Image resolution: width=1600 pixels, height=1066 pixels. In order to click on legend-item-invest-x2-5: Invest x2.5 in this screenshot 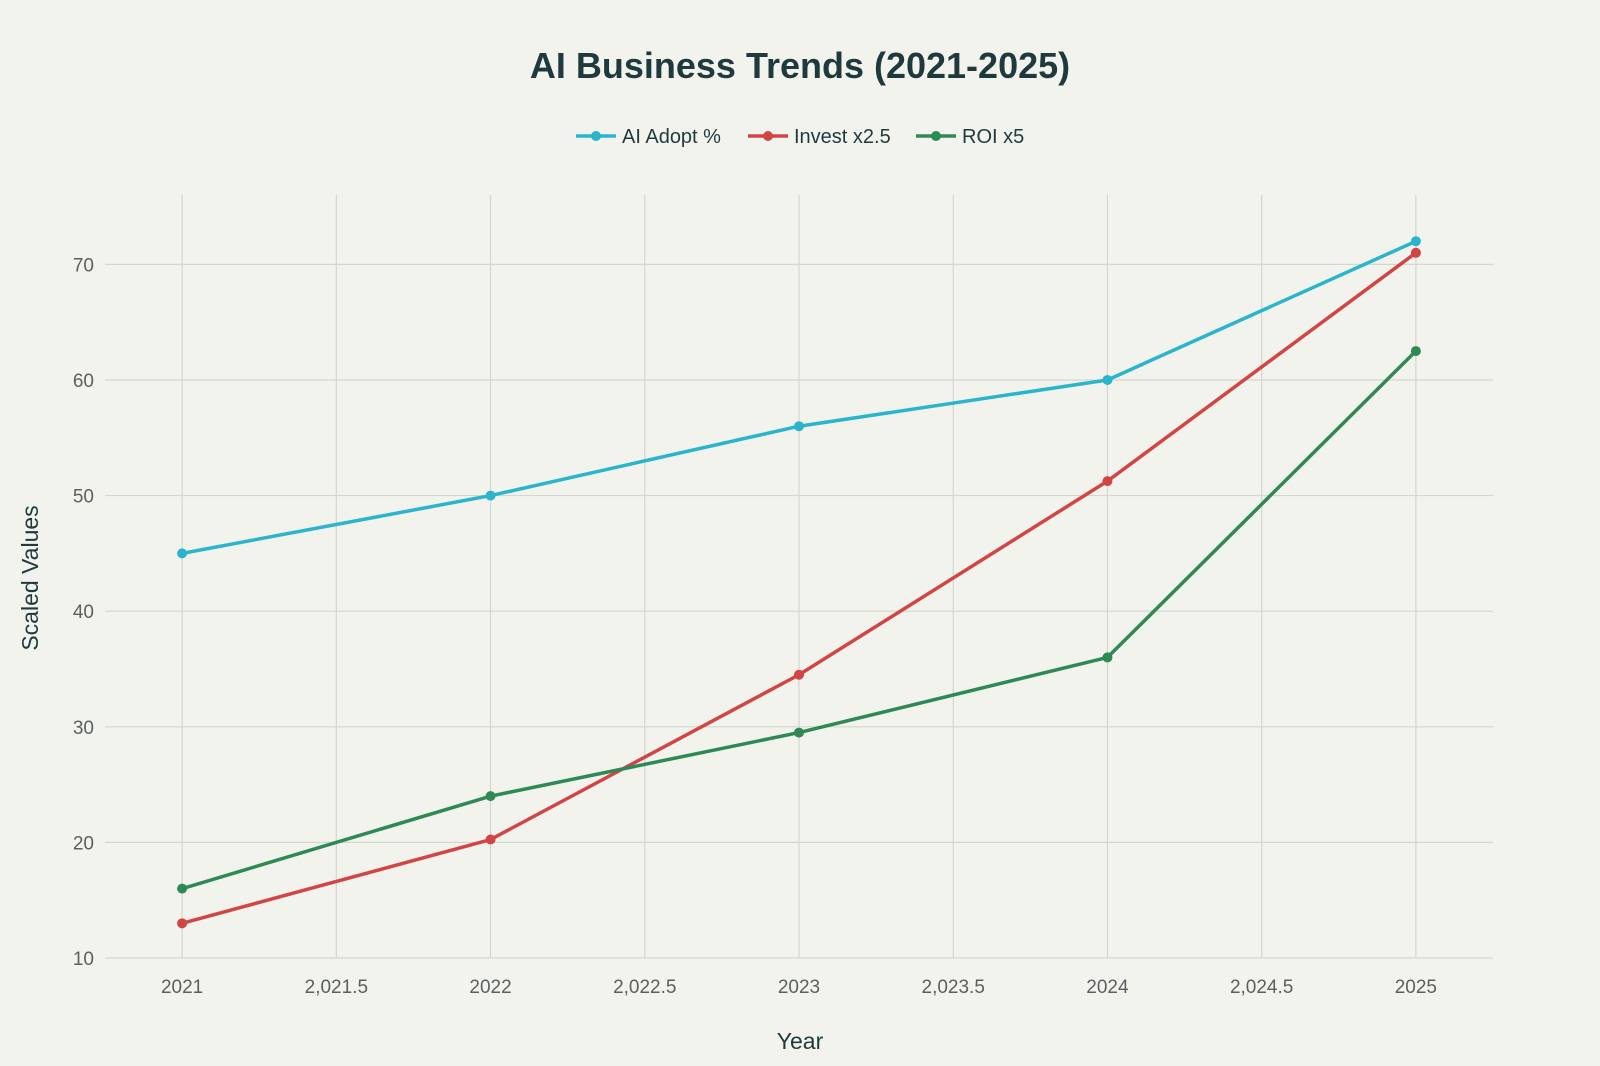, I will do `click(819, 137)`.